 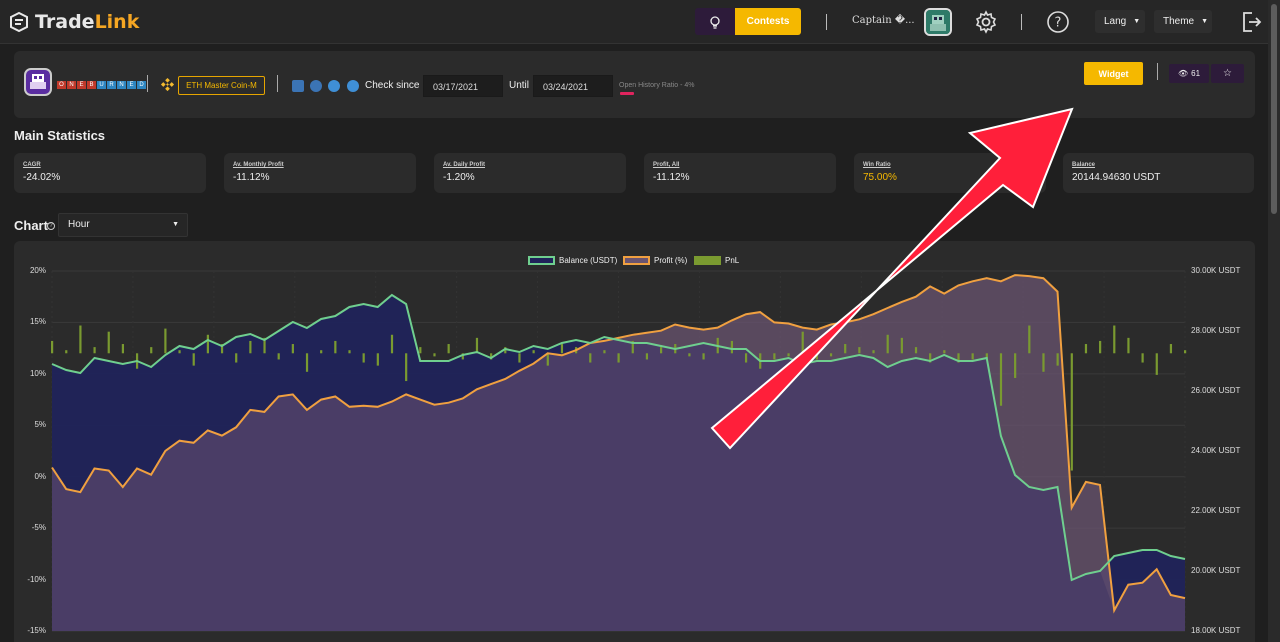 What do you see at coordinates (251, 177) in the screenshot?
I see `stat-value: -11.12%` at bounding box center [251, 177].